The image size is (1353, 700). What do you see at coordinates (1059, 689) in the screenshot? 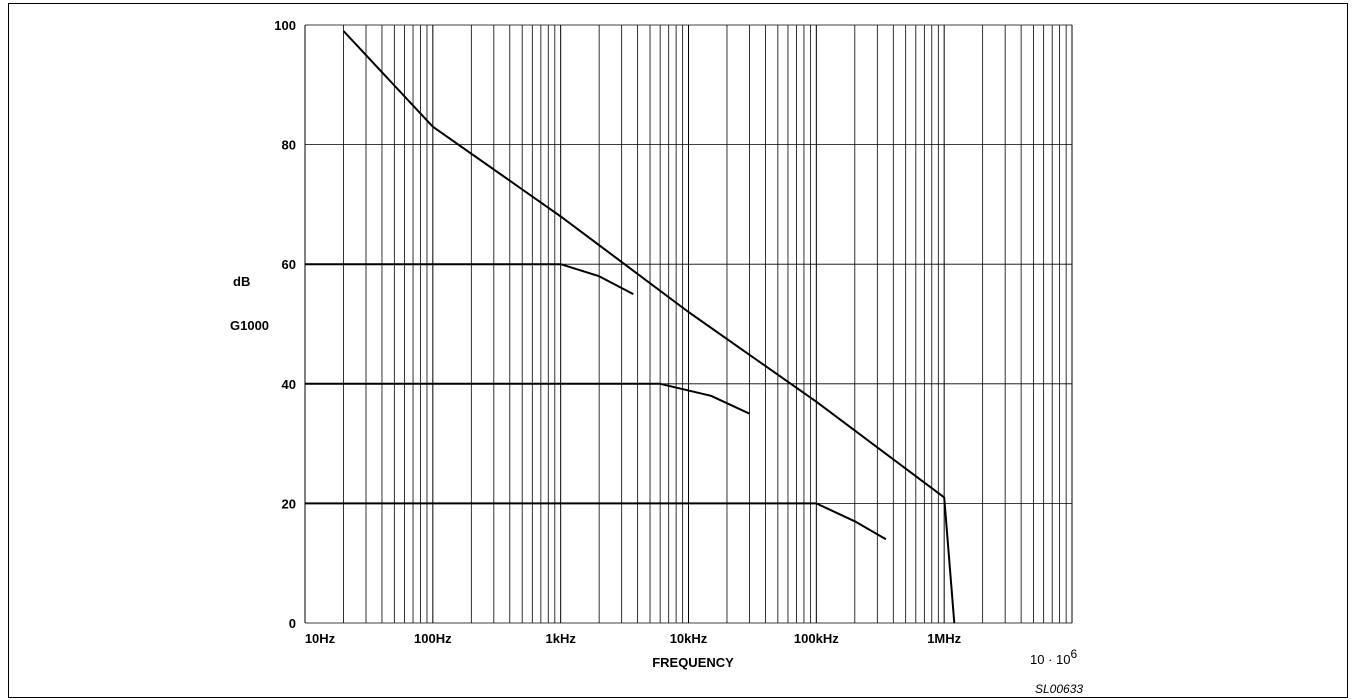
I see `figure-code: SL00633` at bounding box center [1059, 689].